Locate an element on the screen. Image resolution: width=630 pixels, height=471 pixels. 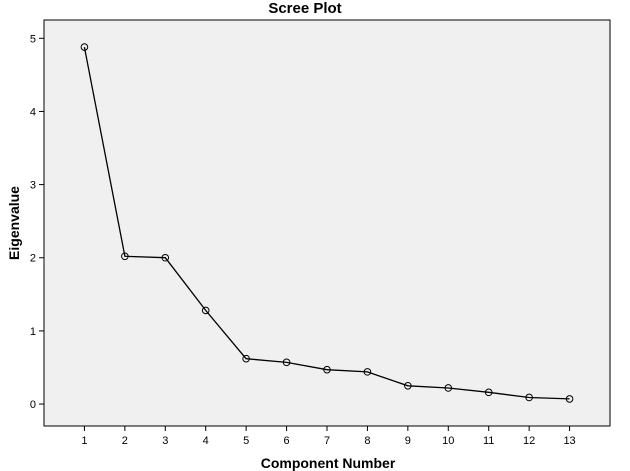
x-tick-label: 12 is located at coordinates (529, 441).